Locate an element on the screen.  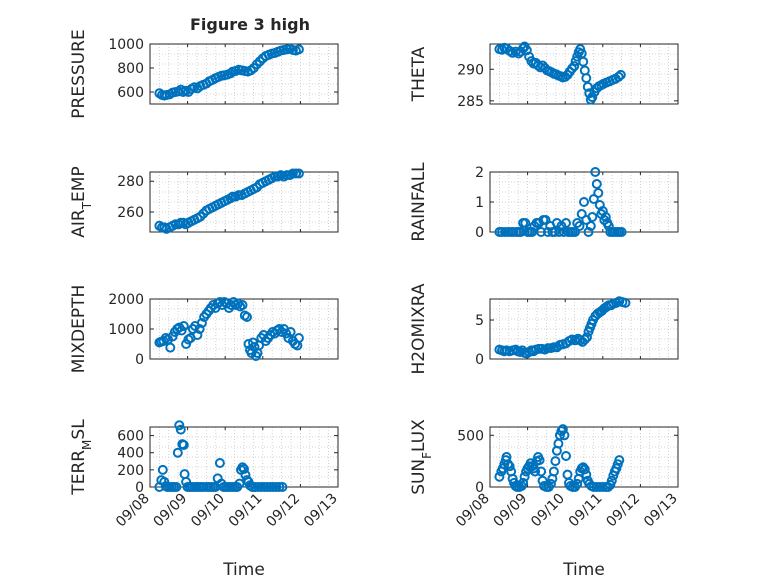
y-axis-label: TERRMSL is located at coordinates (81, 457).